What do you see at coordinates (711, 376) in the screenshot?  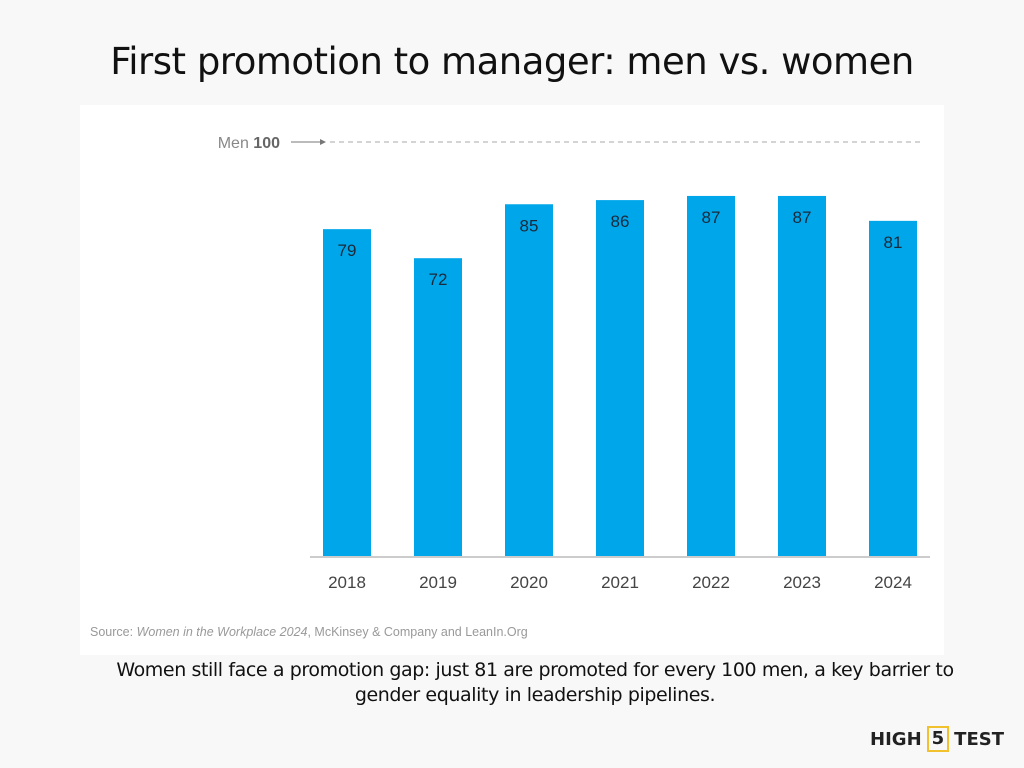 I see `bar-2022` at bounding box center [711, 376].